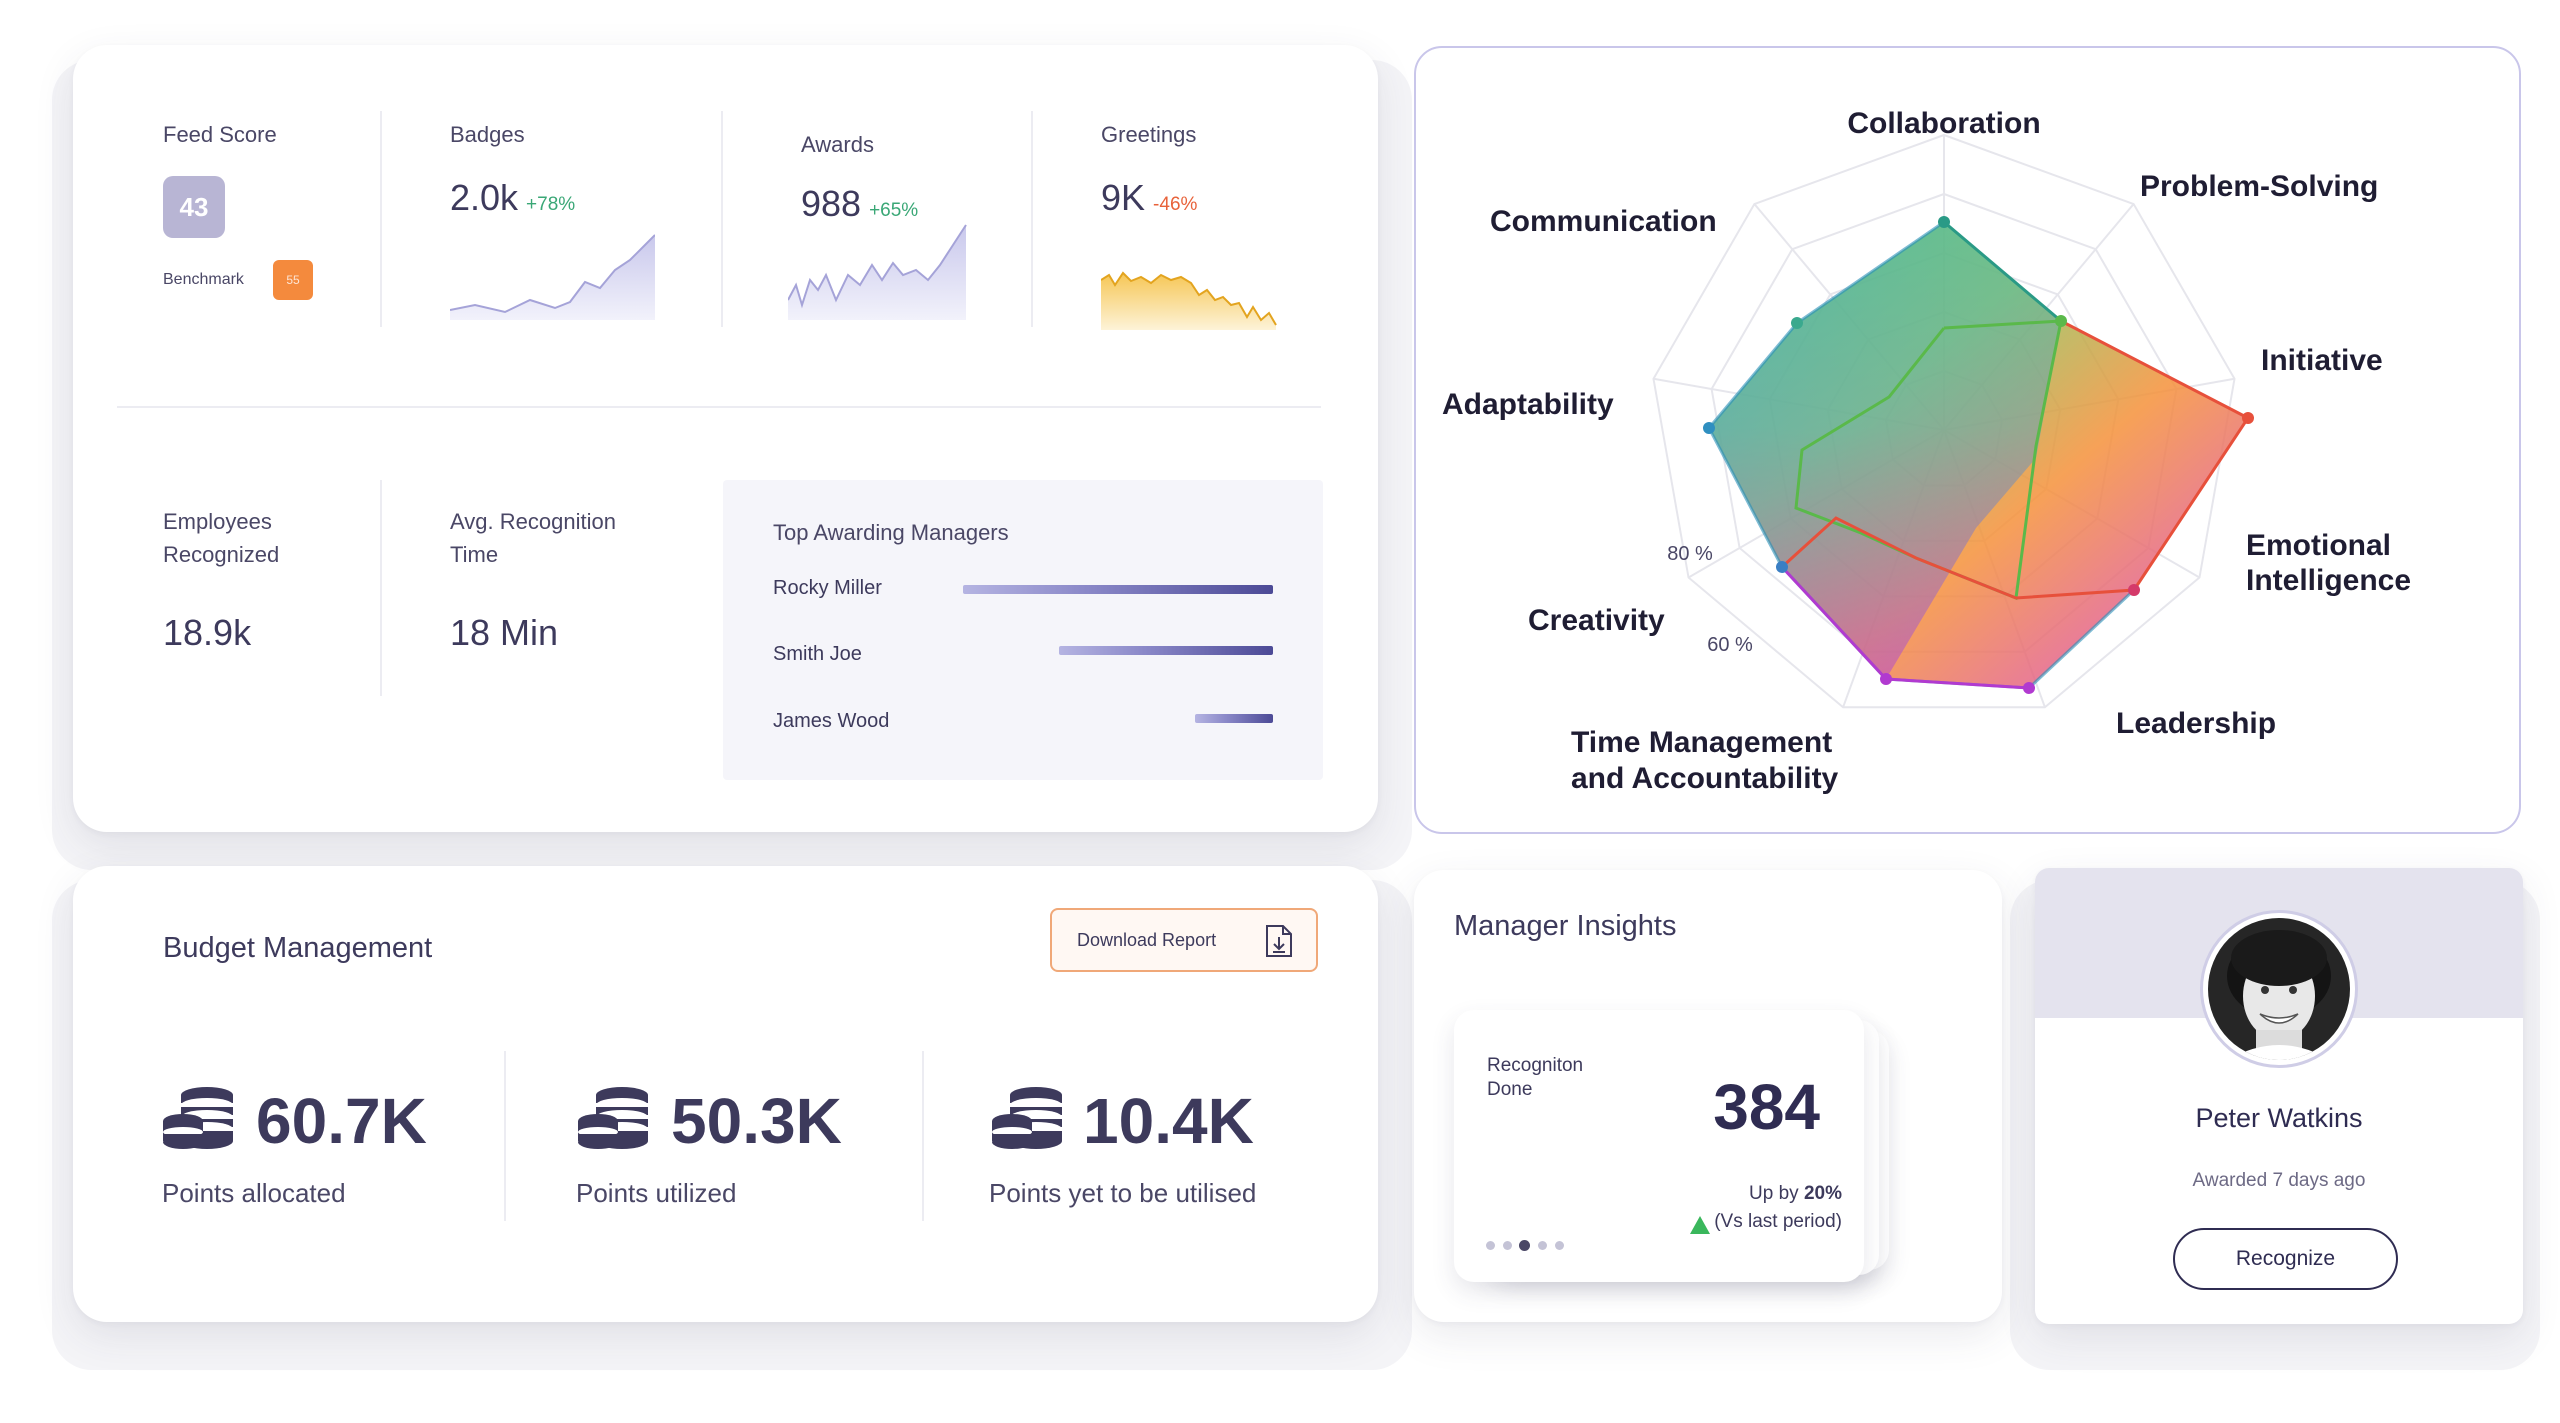 This screenshot has height=1423, width=2560. Describe the element at coordinates (298, 948) in the screenshot. I see `budget-title: Budget Management` at that location.